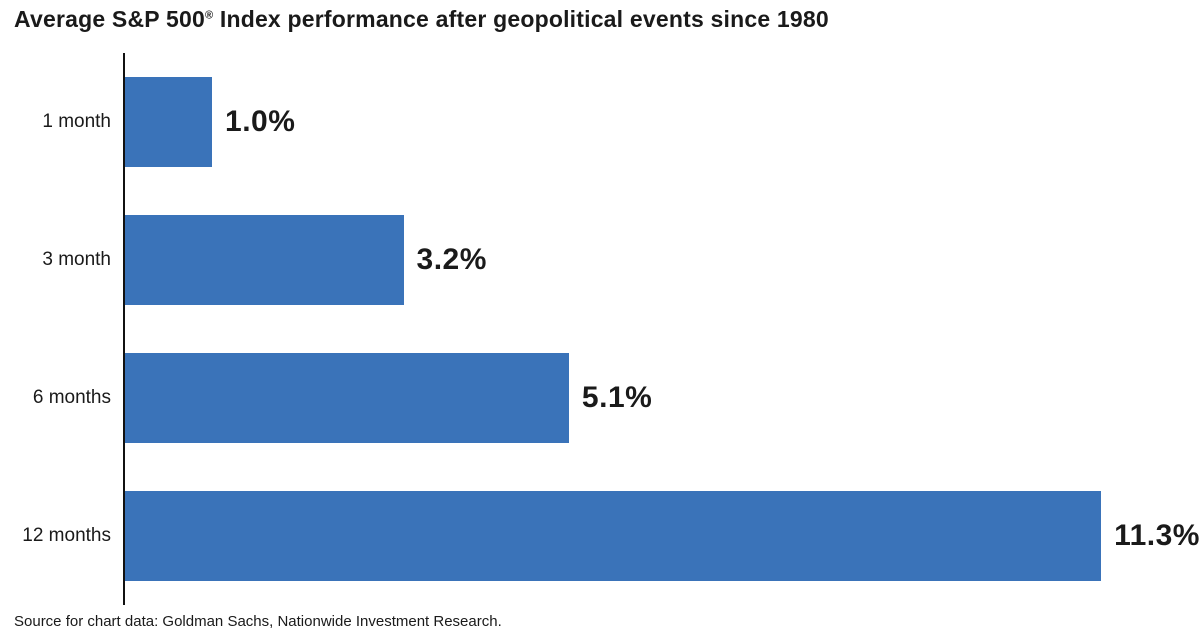  What do you see at coordinates (617, 397) in the screenshot?
I see `bar-value-label: 5.1%` at bounding box center [617, 397].